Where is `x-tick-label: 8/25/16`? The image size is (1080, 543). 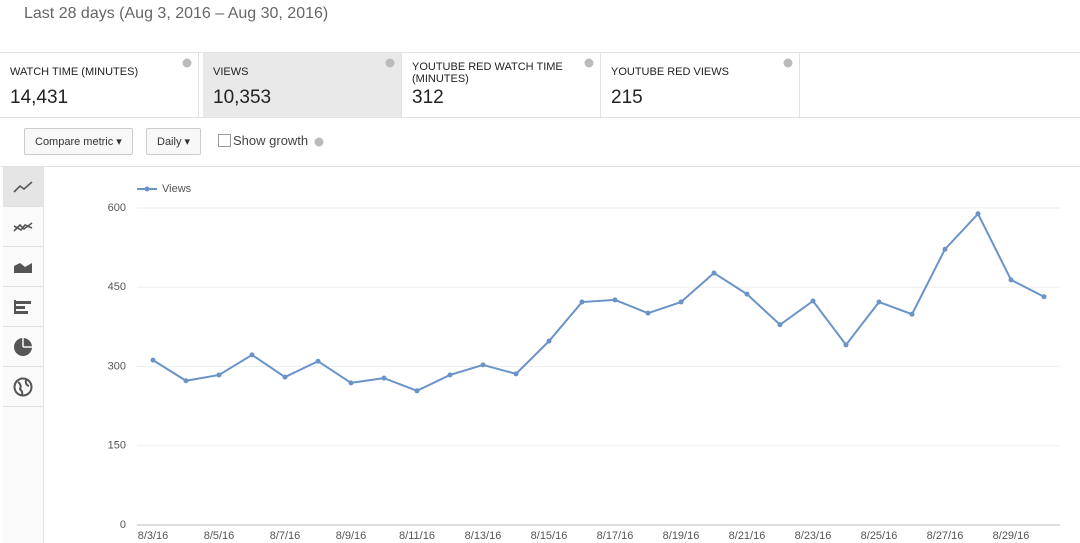 x-tick-label: 8/25/16 is located at coordinates (879, 536).